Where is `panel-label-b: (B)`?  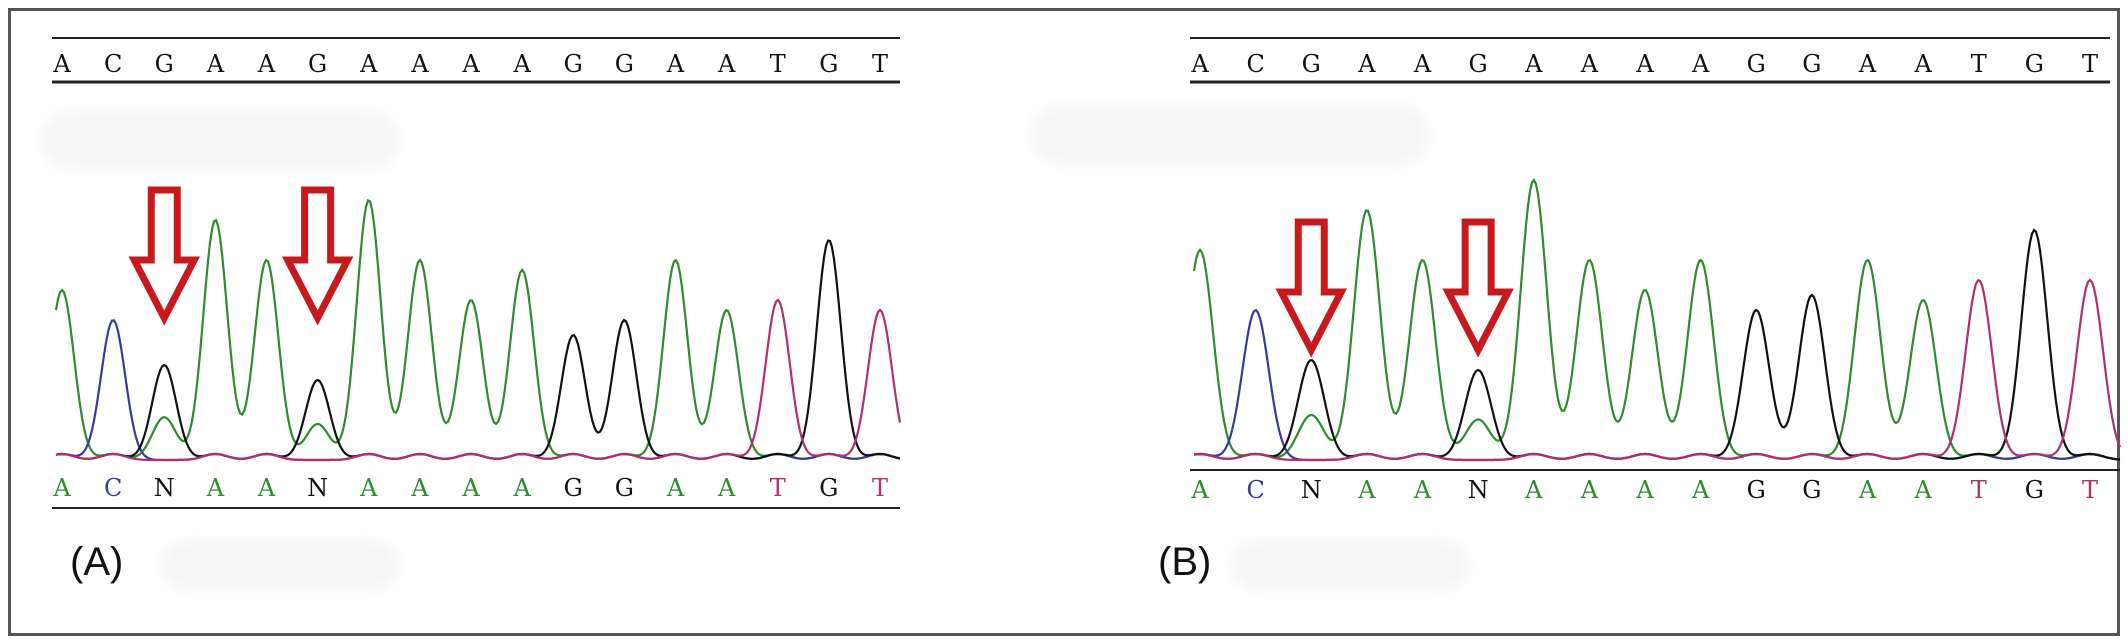
panel-label-b: (B) is located at coordinates (1185, 562).